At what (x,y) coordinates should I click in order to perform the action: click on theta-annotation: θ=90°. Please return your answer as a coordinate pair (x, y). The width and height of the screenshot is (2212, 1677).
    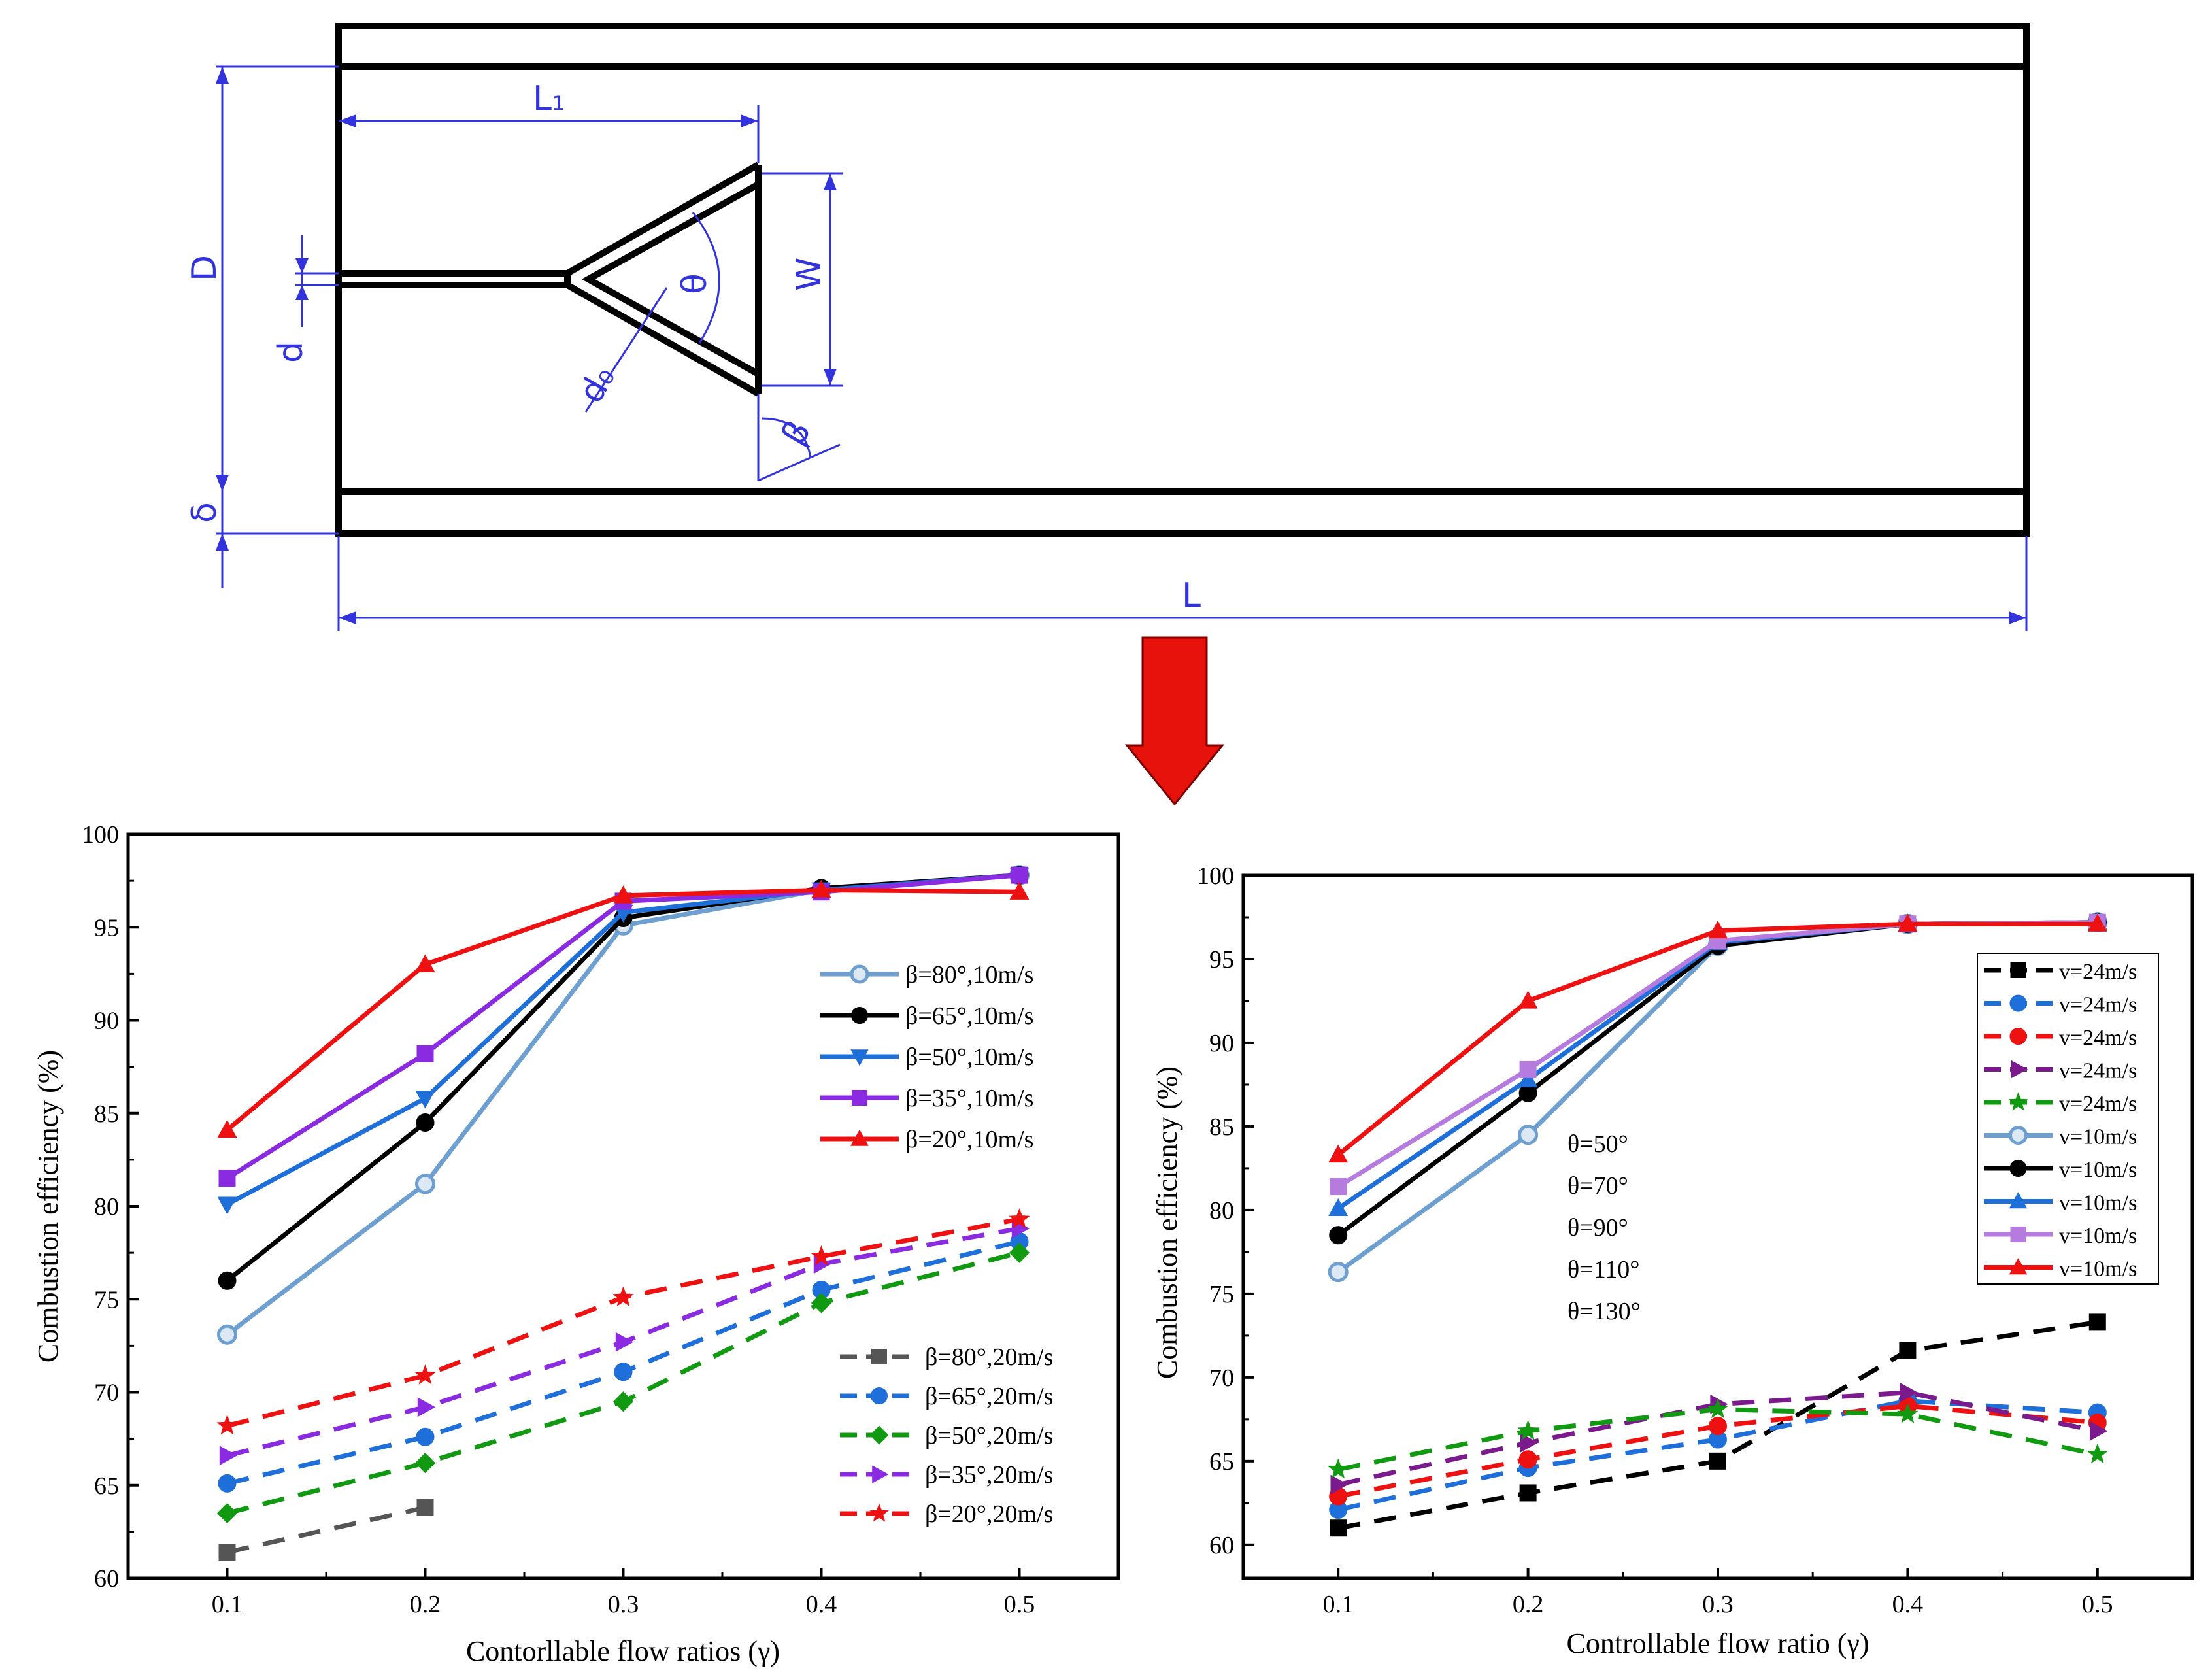
    Looking at the image, I should click on (1597, 1228).